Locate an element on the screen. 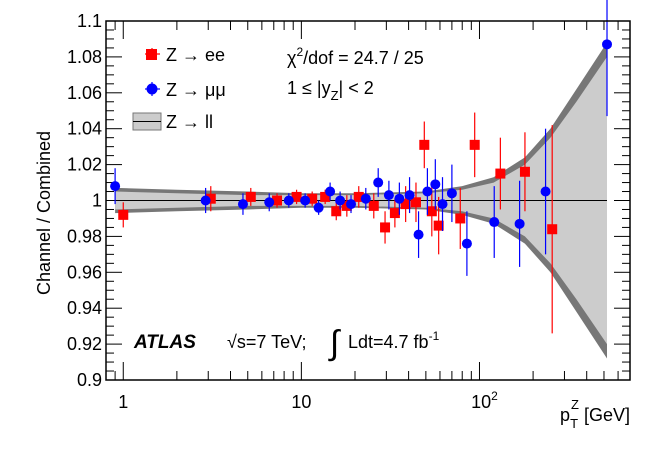 The image size is (664, 450). y-tick-labels: 0.9 0.92 0.94 0.96 0.98 1 1.02 1.04 1.06 1.08 1.1 is located at coordinates (84, 200).